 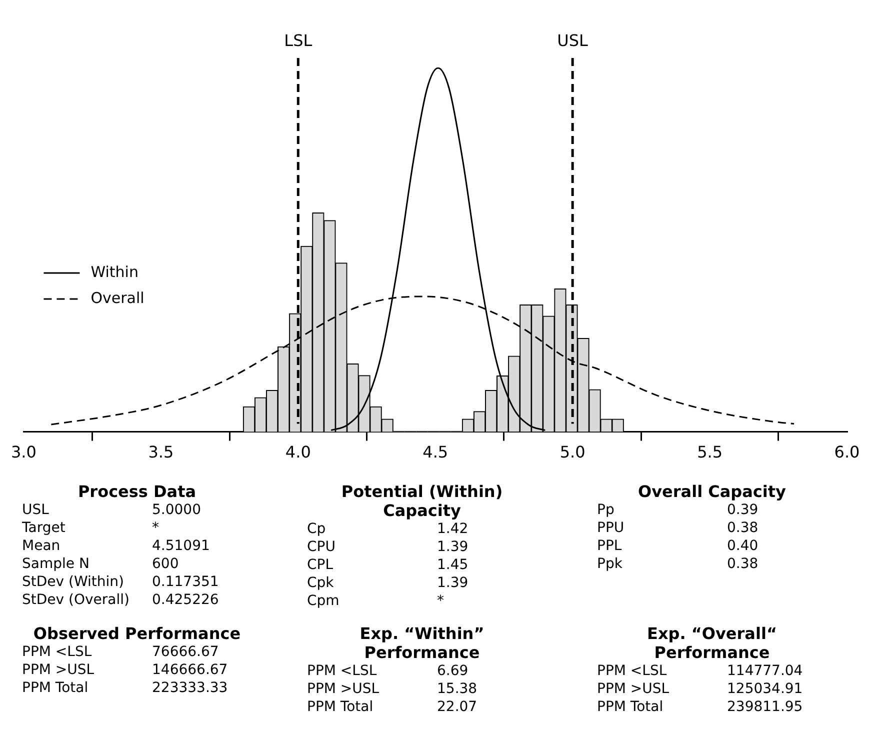 What do you see at coordinates (56, 564) in the screenshot?
I see `text: Sample N` at bounding box center [56, 564].